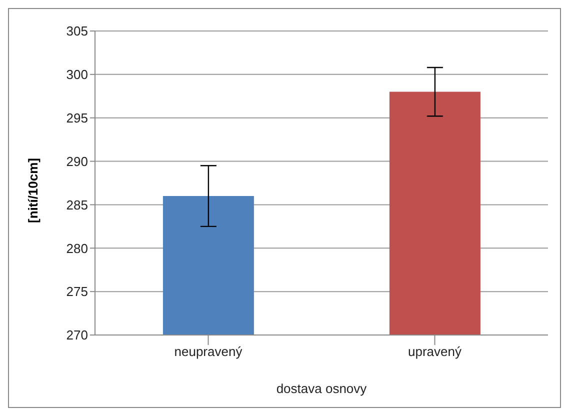  I want to click on y-tick-label: 275, so click(77, 292).